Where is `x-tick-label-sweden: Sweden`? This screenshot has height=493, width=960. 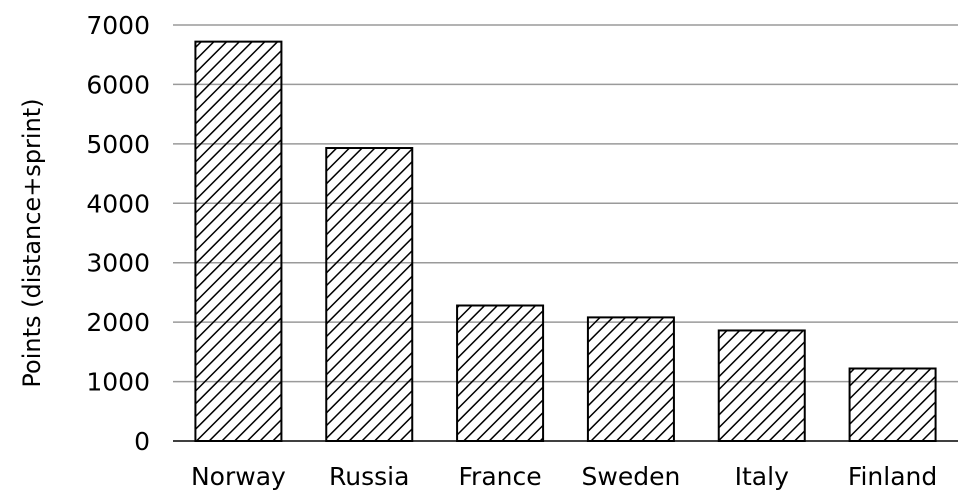
x-tick-label-sweden: Sweden is located at coordinates (631, 476).